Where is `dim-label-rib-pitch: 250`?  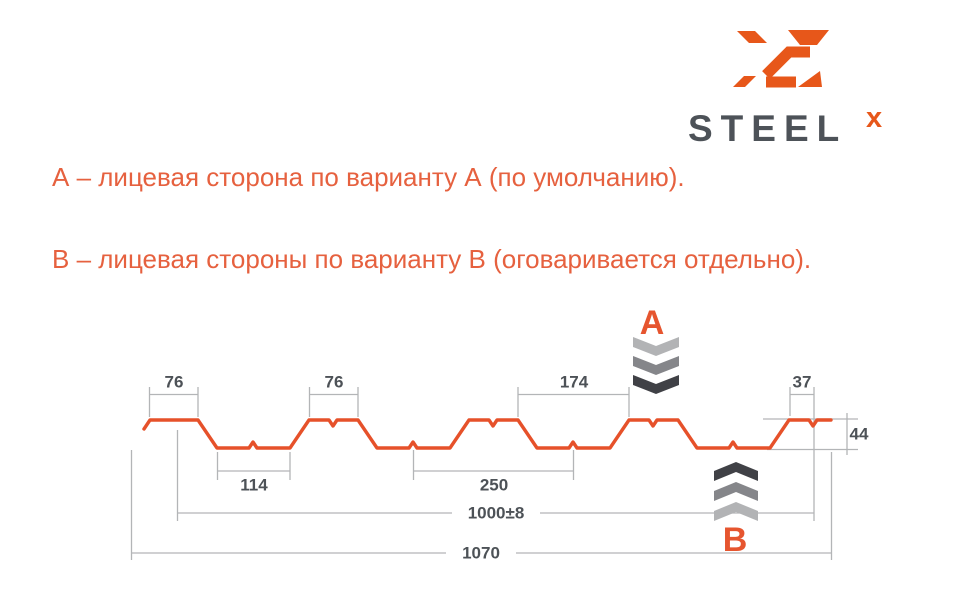
dim-label-rib-pitch: 250 is located at coordinates (494, 485).